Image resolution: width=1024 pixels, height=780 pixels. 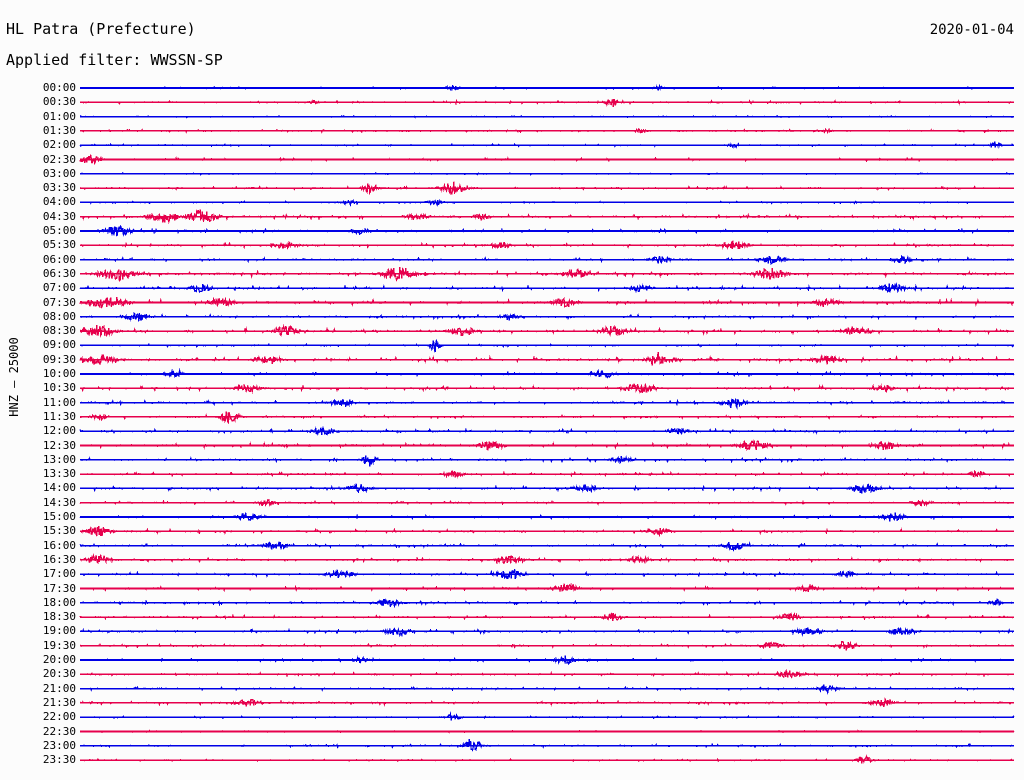 What do you see at coordinates (59, 474) in the screenshot?
I see `time-tick-13-30: 13:30` at bounding box center [59, 474].